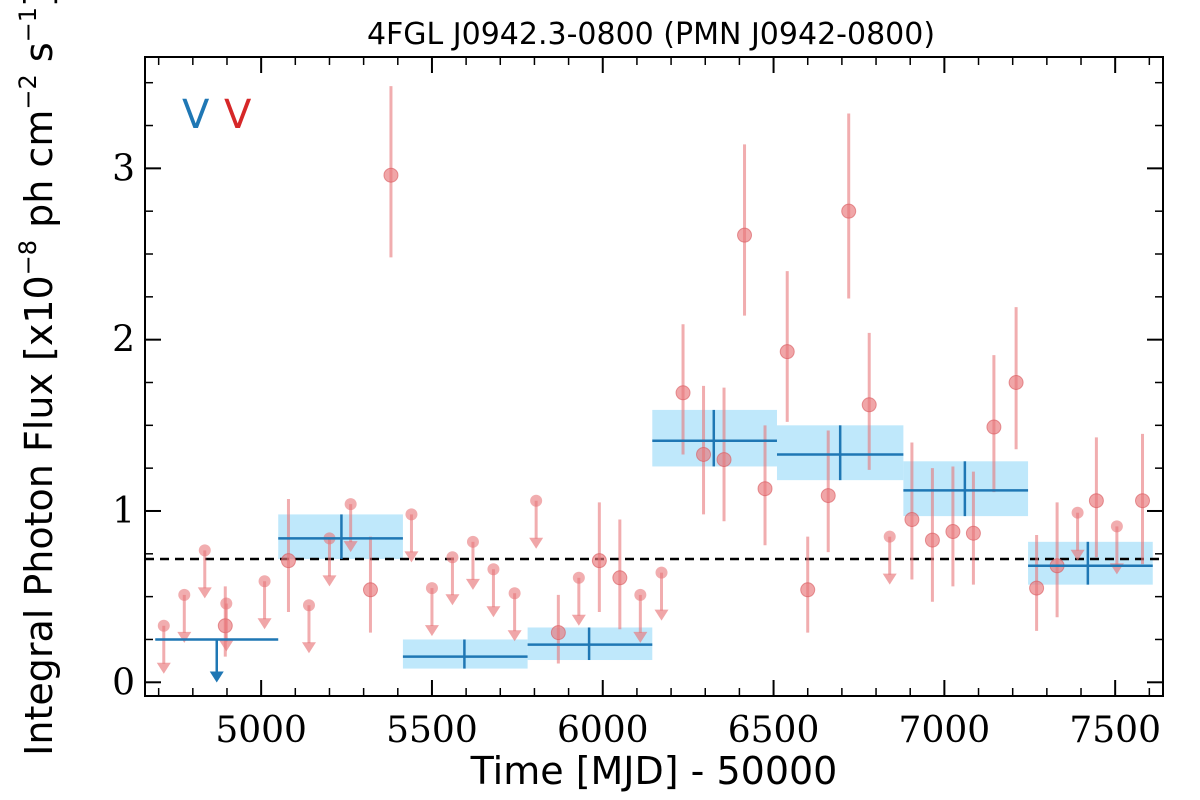  I want to click on y-axis-label: Integral Photon Flux [x10−8 ph cm−2 s−1], so click(37, 378).